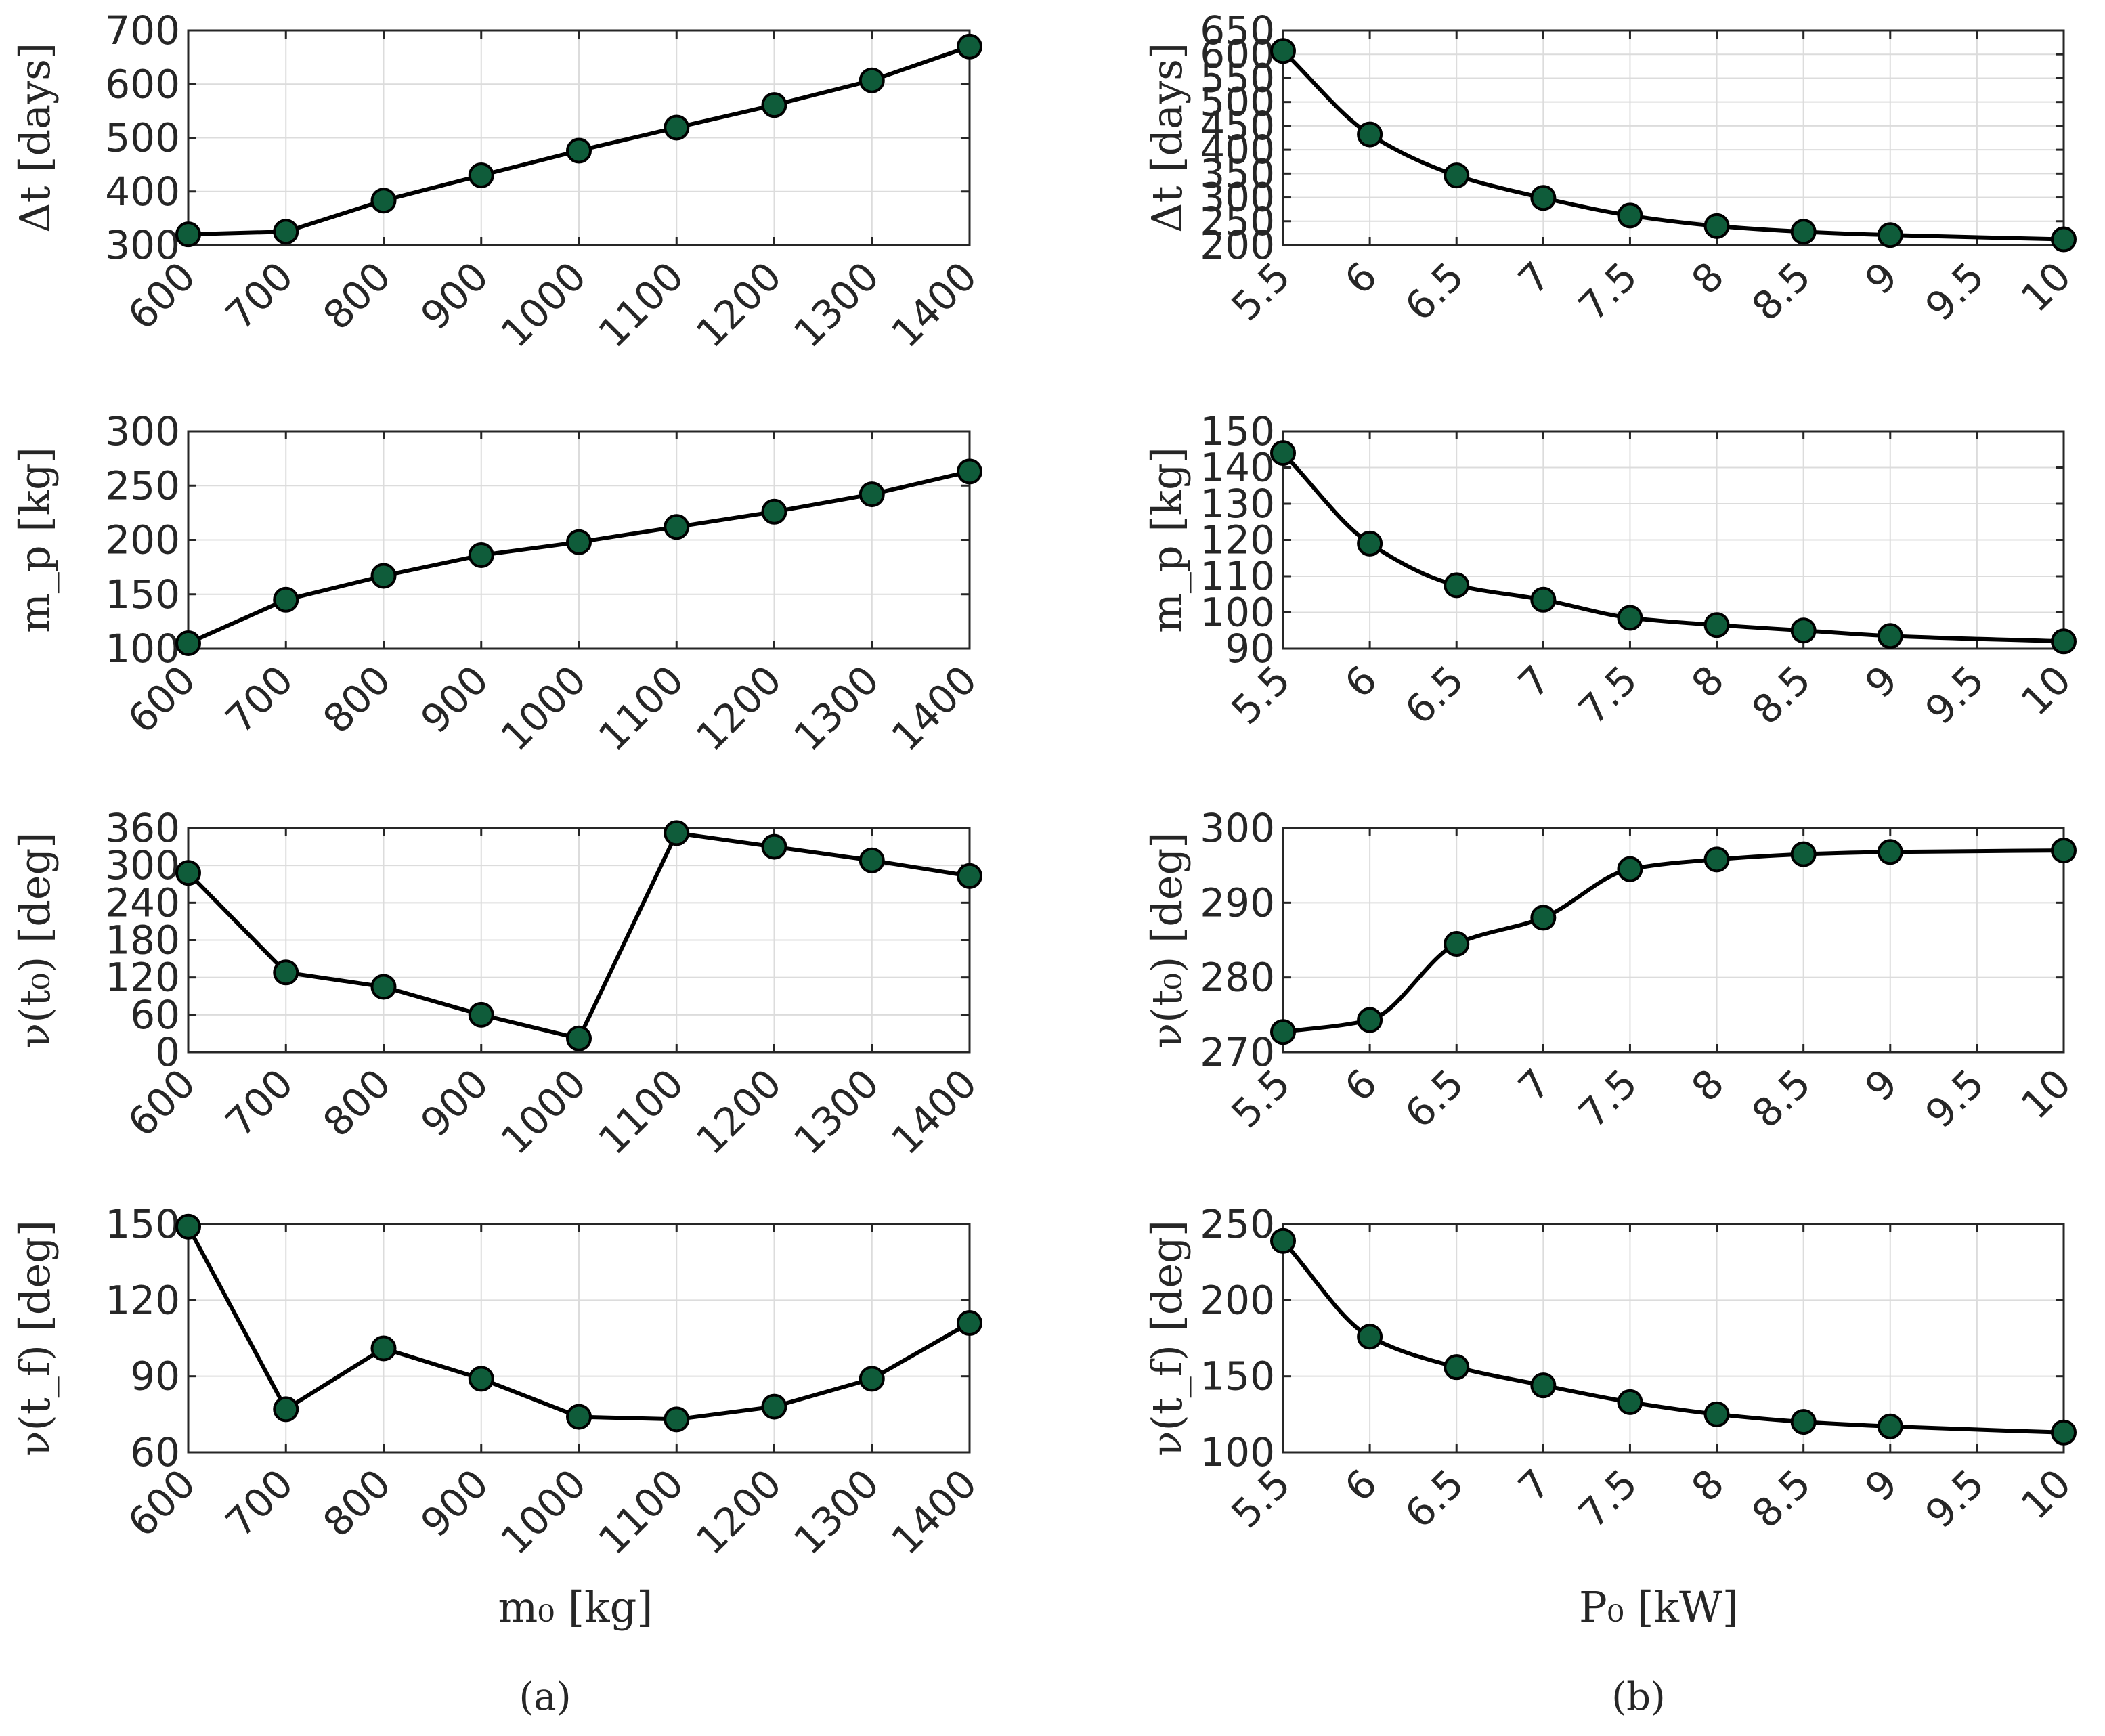  I want to click on x-tick-label: 700, so click(259, 296).